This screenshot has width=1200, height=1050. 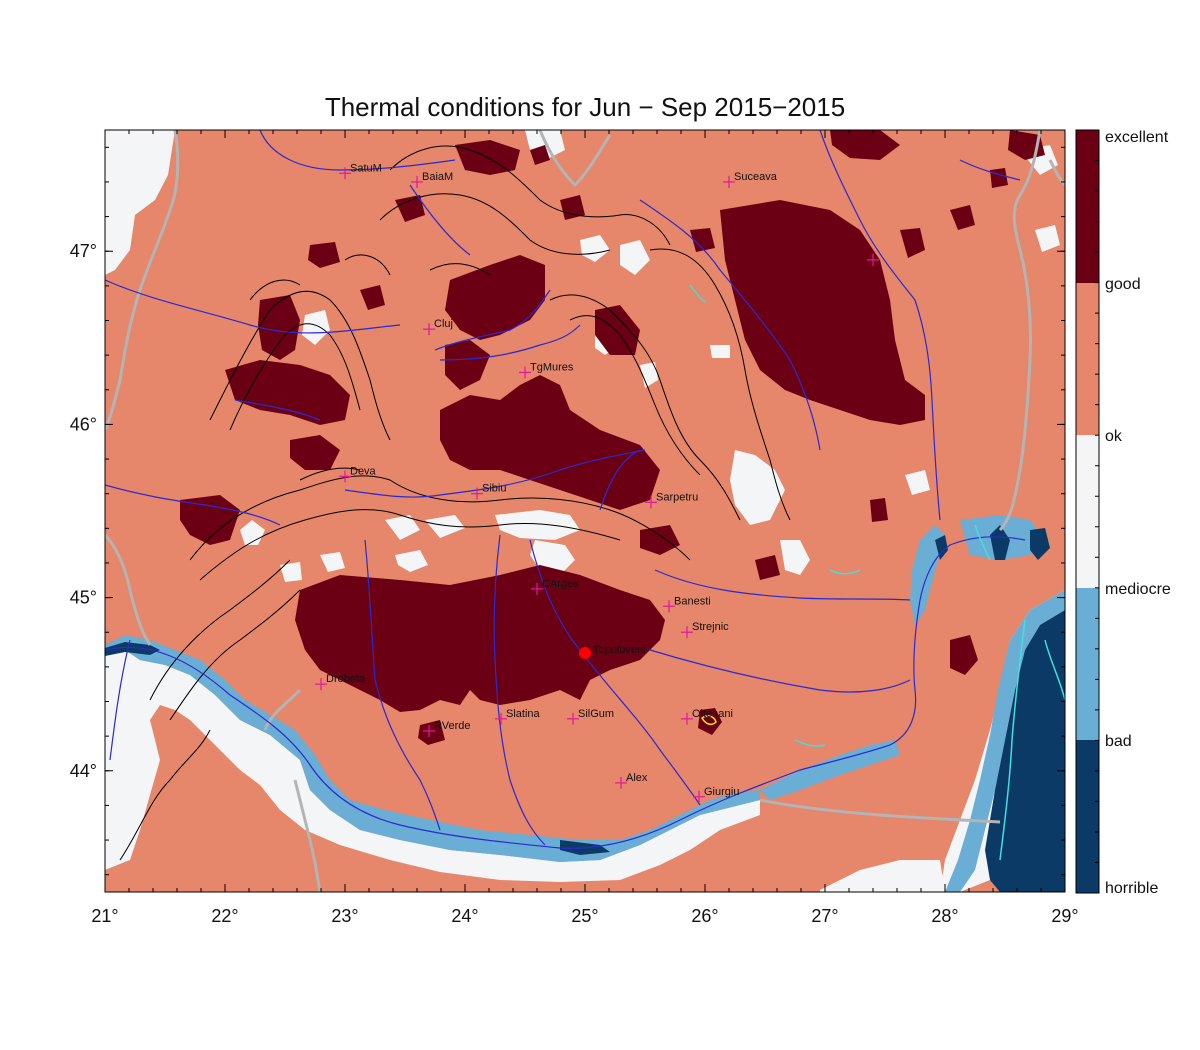 What do you see at coordinates (523, 714) in the screenshot?
I see `city-label: Slatina` at bounding box center [523, 714].